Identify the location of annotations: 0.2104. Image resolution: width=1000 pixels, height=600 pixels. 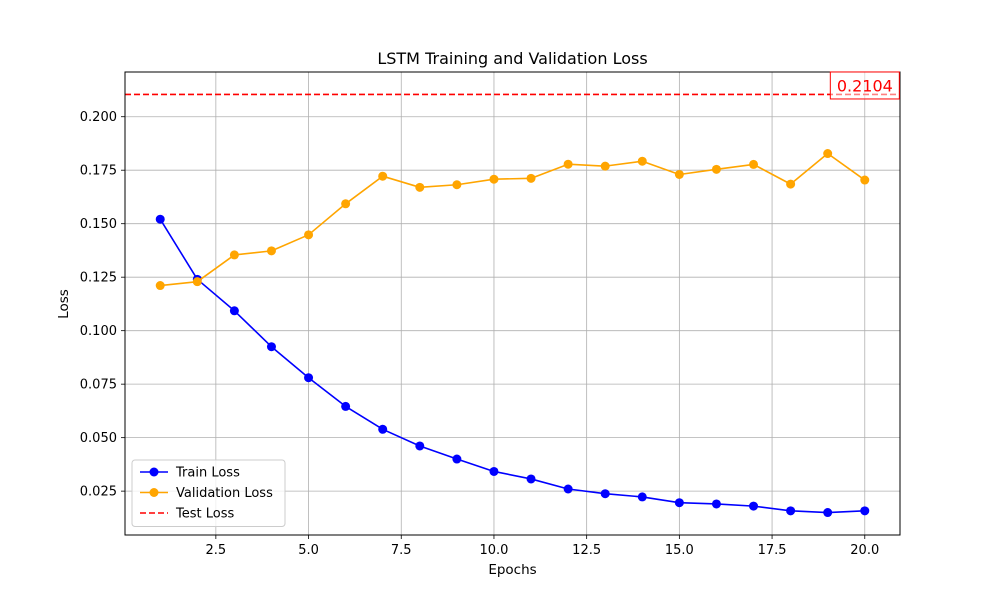
(864, 85).